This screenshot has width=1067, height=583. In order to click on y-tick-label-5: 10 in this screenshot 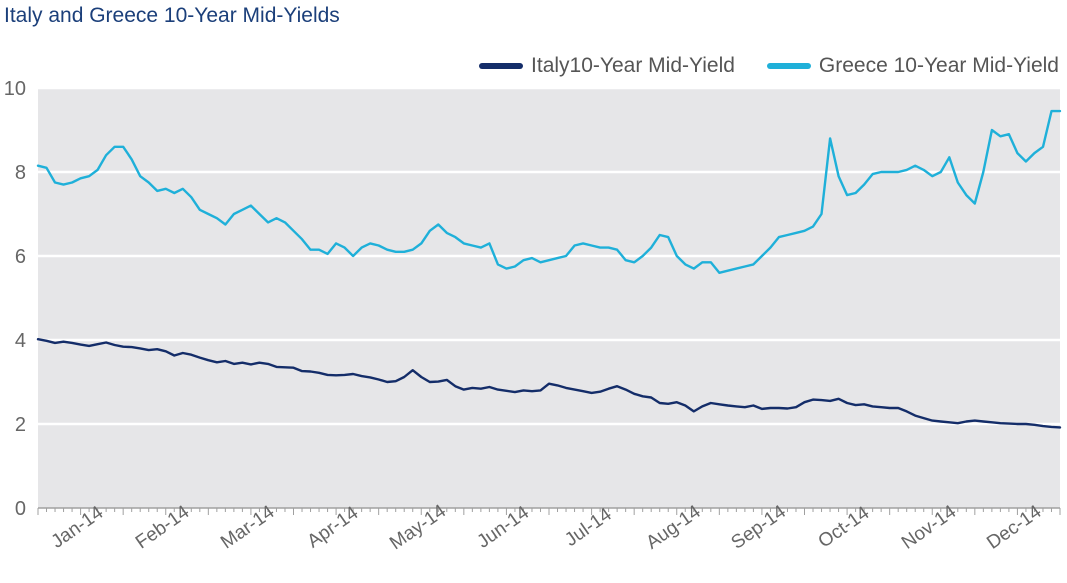, I will do `click(15, 89)`.